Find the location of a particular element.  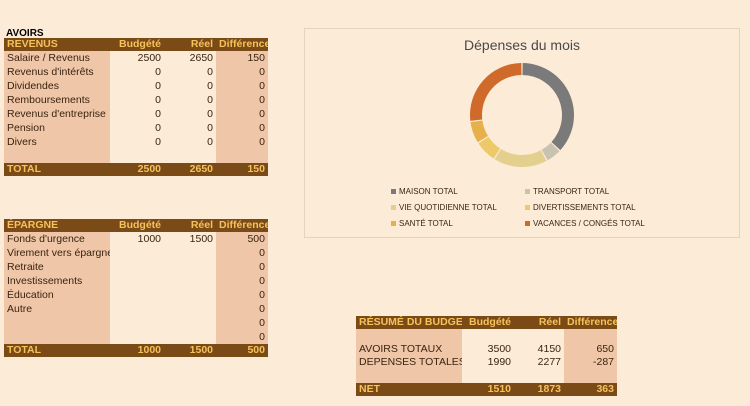

revenus-cell-budget: 2500 is located at coordinates (137, 58).